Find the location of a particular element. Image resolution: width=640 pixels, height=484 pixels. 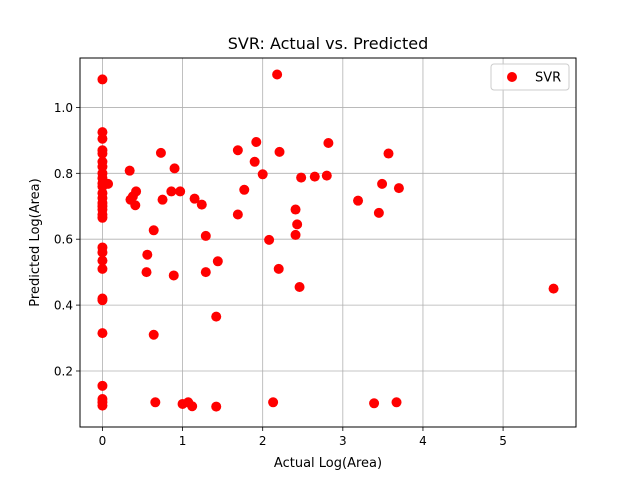

legend: SVR is located at coordinates (530, 77).